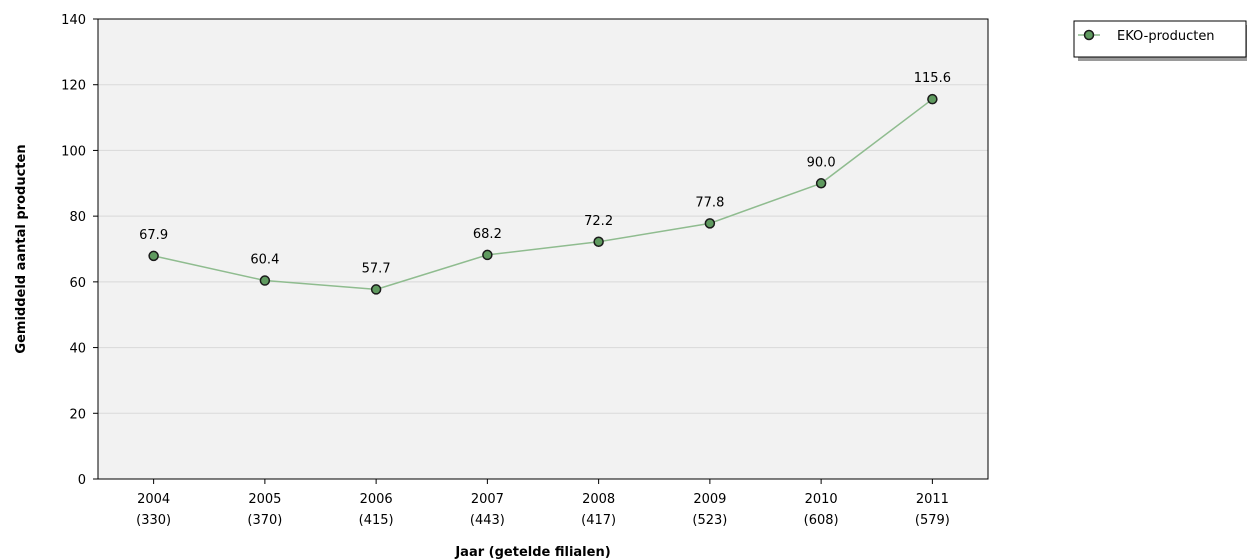 This screenshot has height=560, width=1247. Describe the element at coordinates (932, 499) in the screenshot. I see `x-tick-label-2011: 2011` at that location.